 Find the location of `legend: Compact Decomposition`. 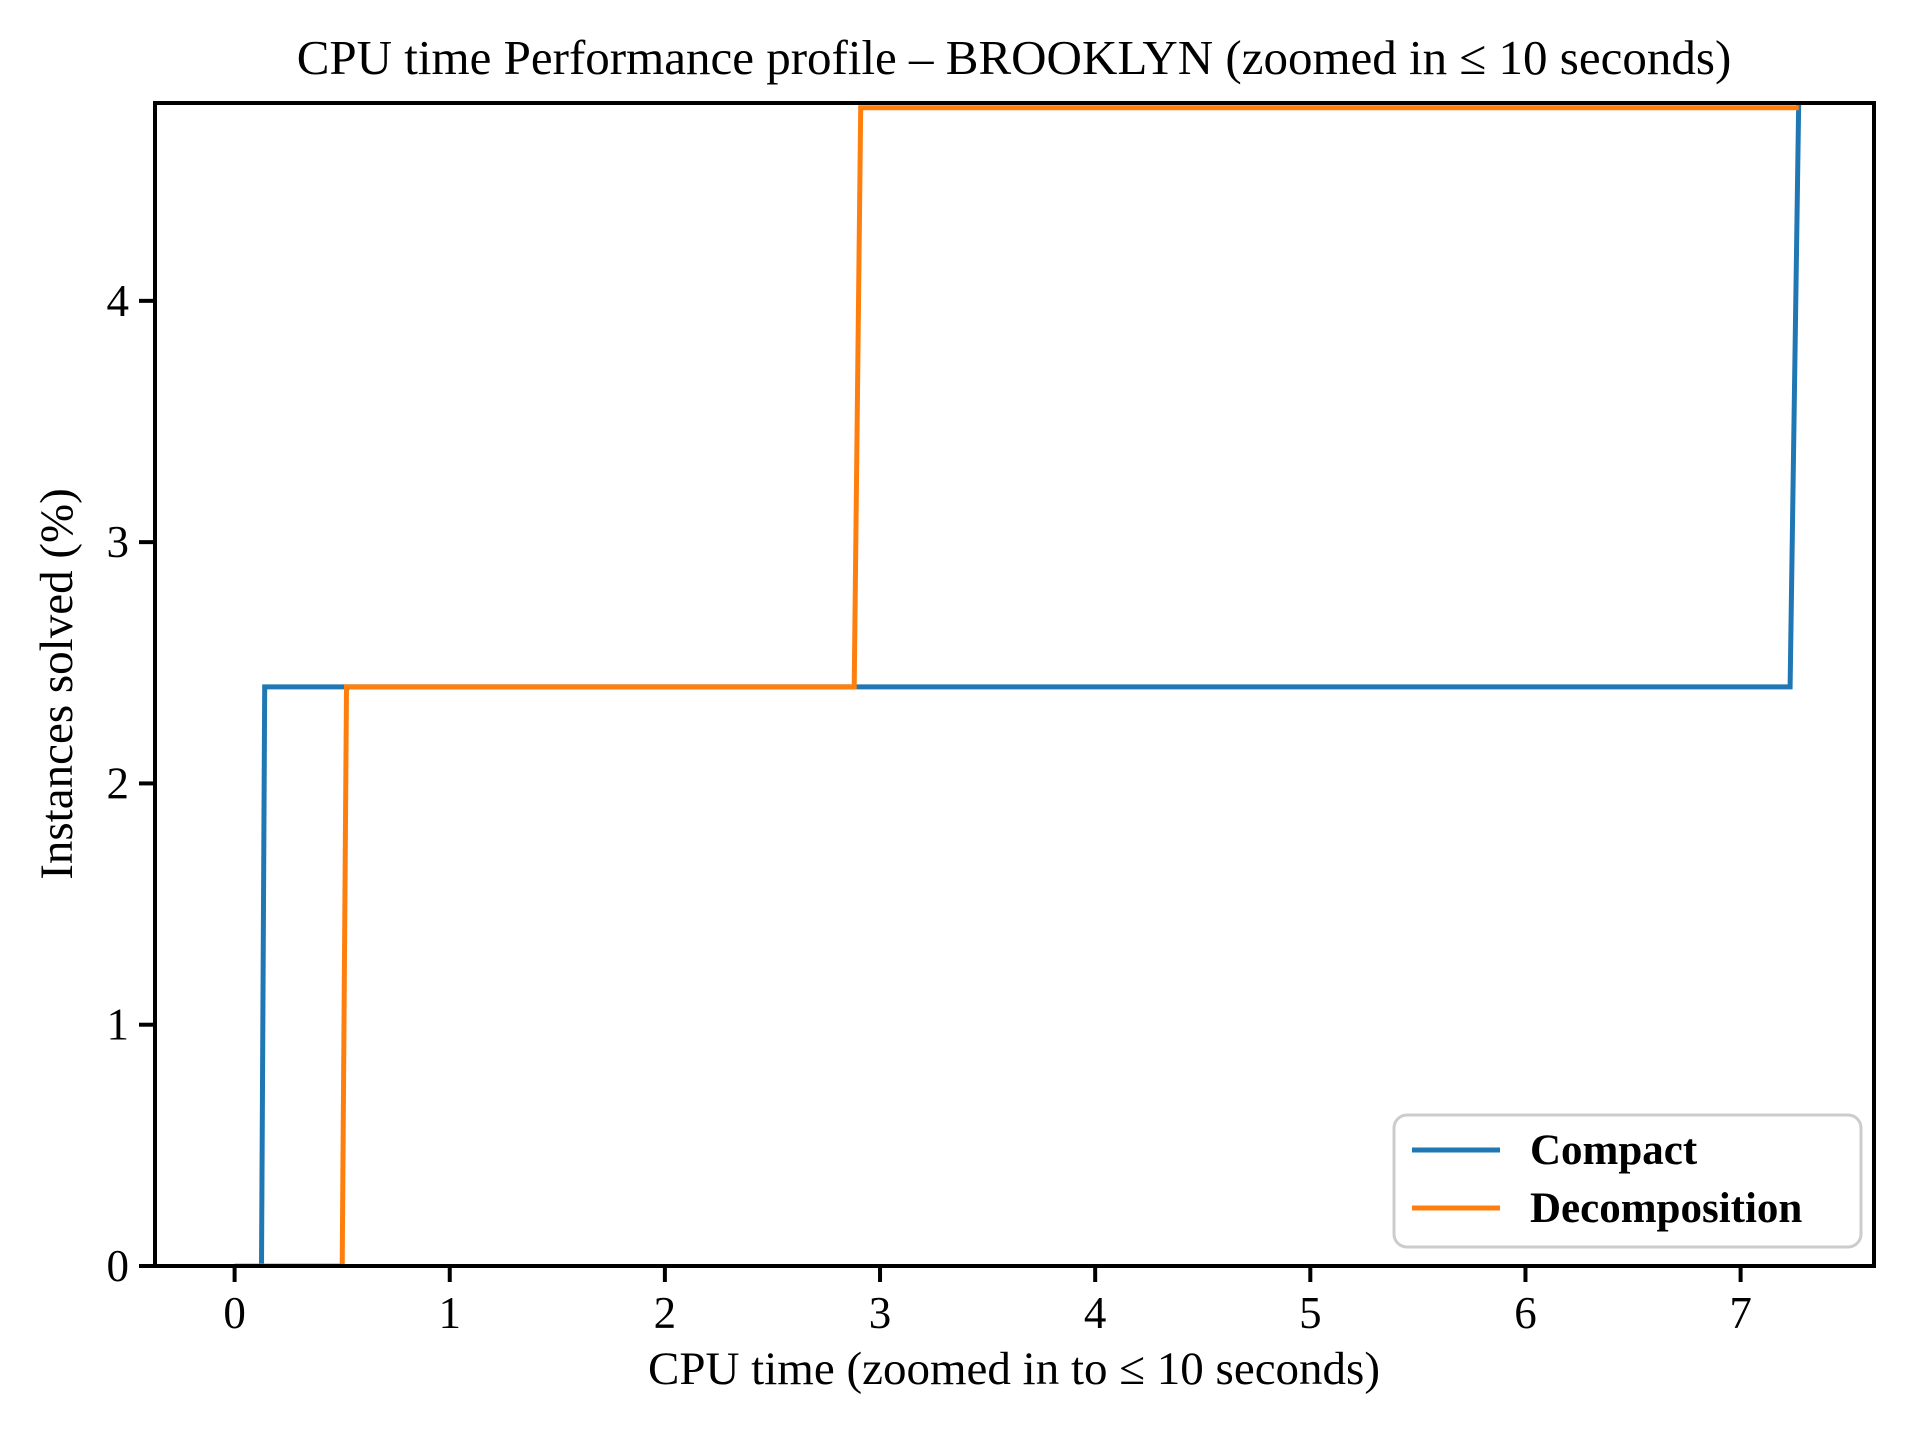

legend: Compact Decomposition is located at coordinates (1627, 1181).